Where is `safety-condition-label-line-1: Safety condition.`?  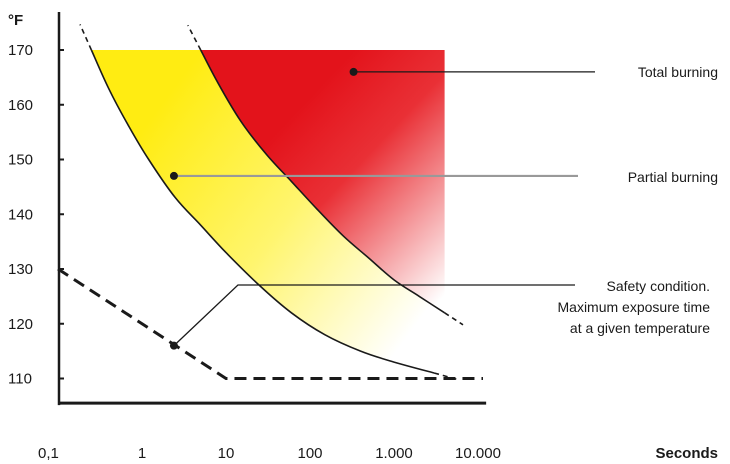
safety-condition-label-line-1: Safety condition. is located at coordinates (658, 286).